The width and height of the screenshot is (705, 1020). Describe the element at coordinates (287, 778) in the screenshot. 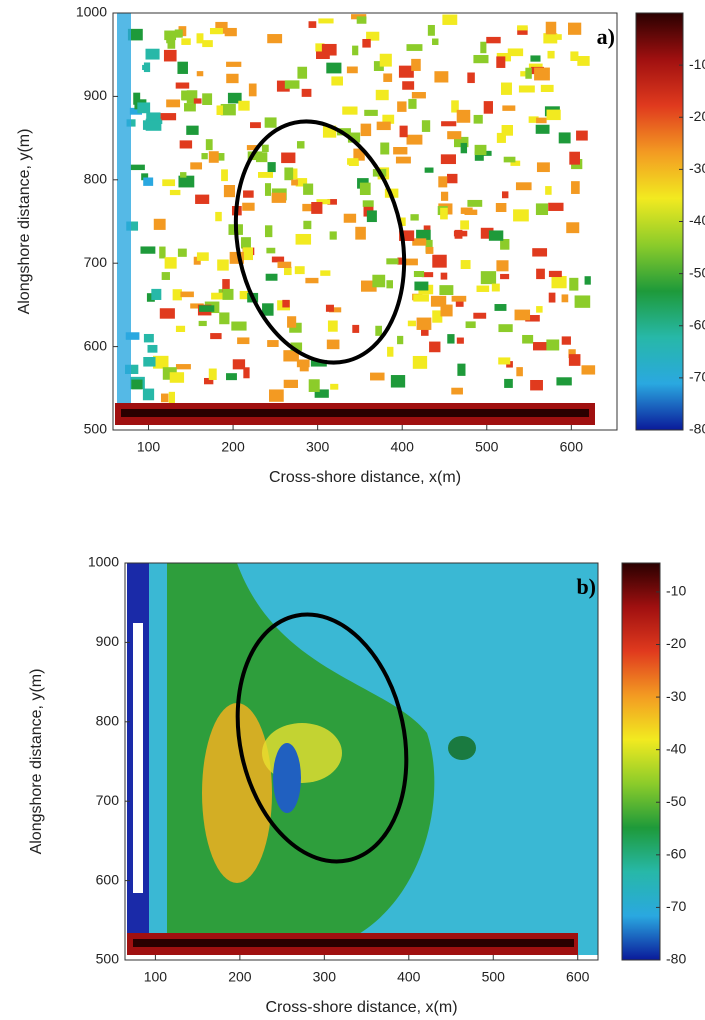

I see `heat-region` at that location.